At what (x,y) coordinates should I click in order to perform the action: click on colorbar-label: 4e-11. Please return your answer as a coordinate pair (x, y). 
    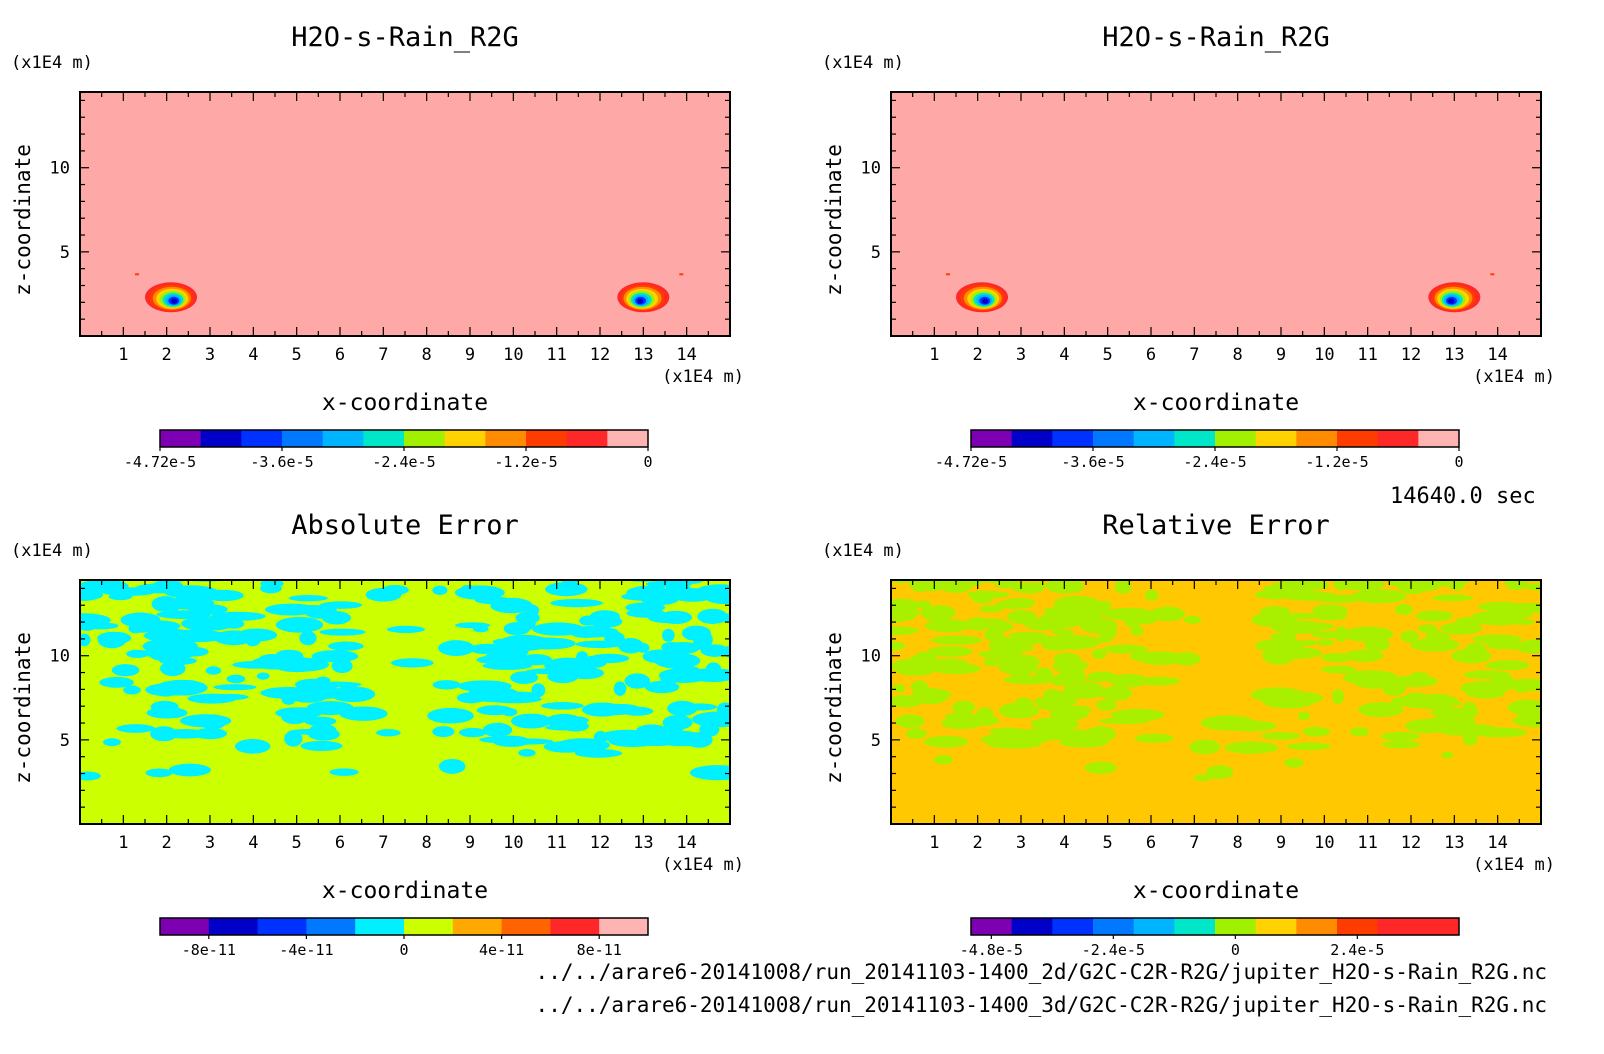
    Looking at the image, I should click on (501, 950).